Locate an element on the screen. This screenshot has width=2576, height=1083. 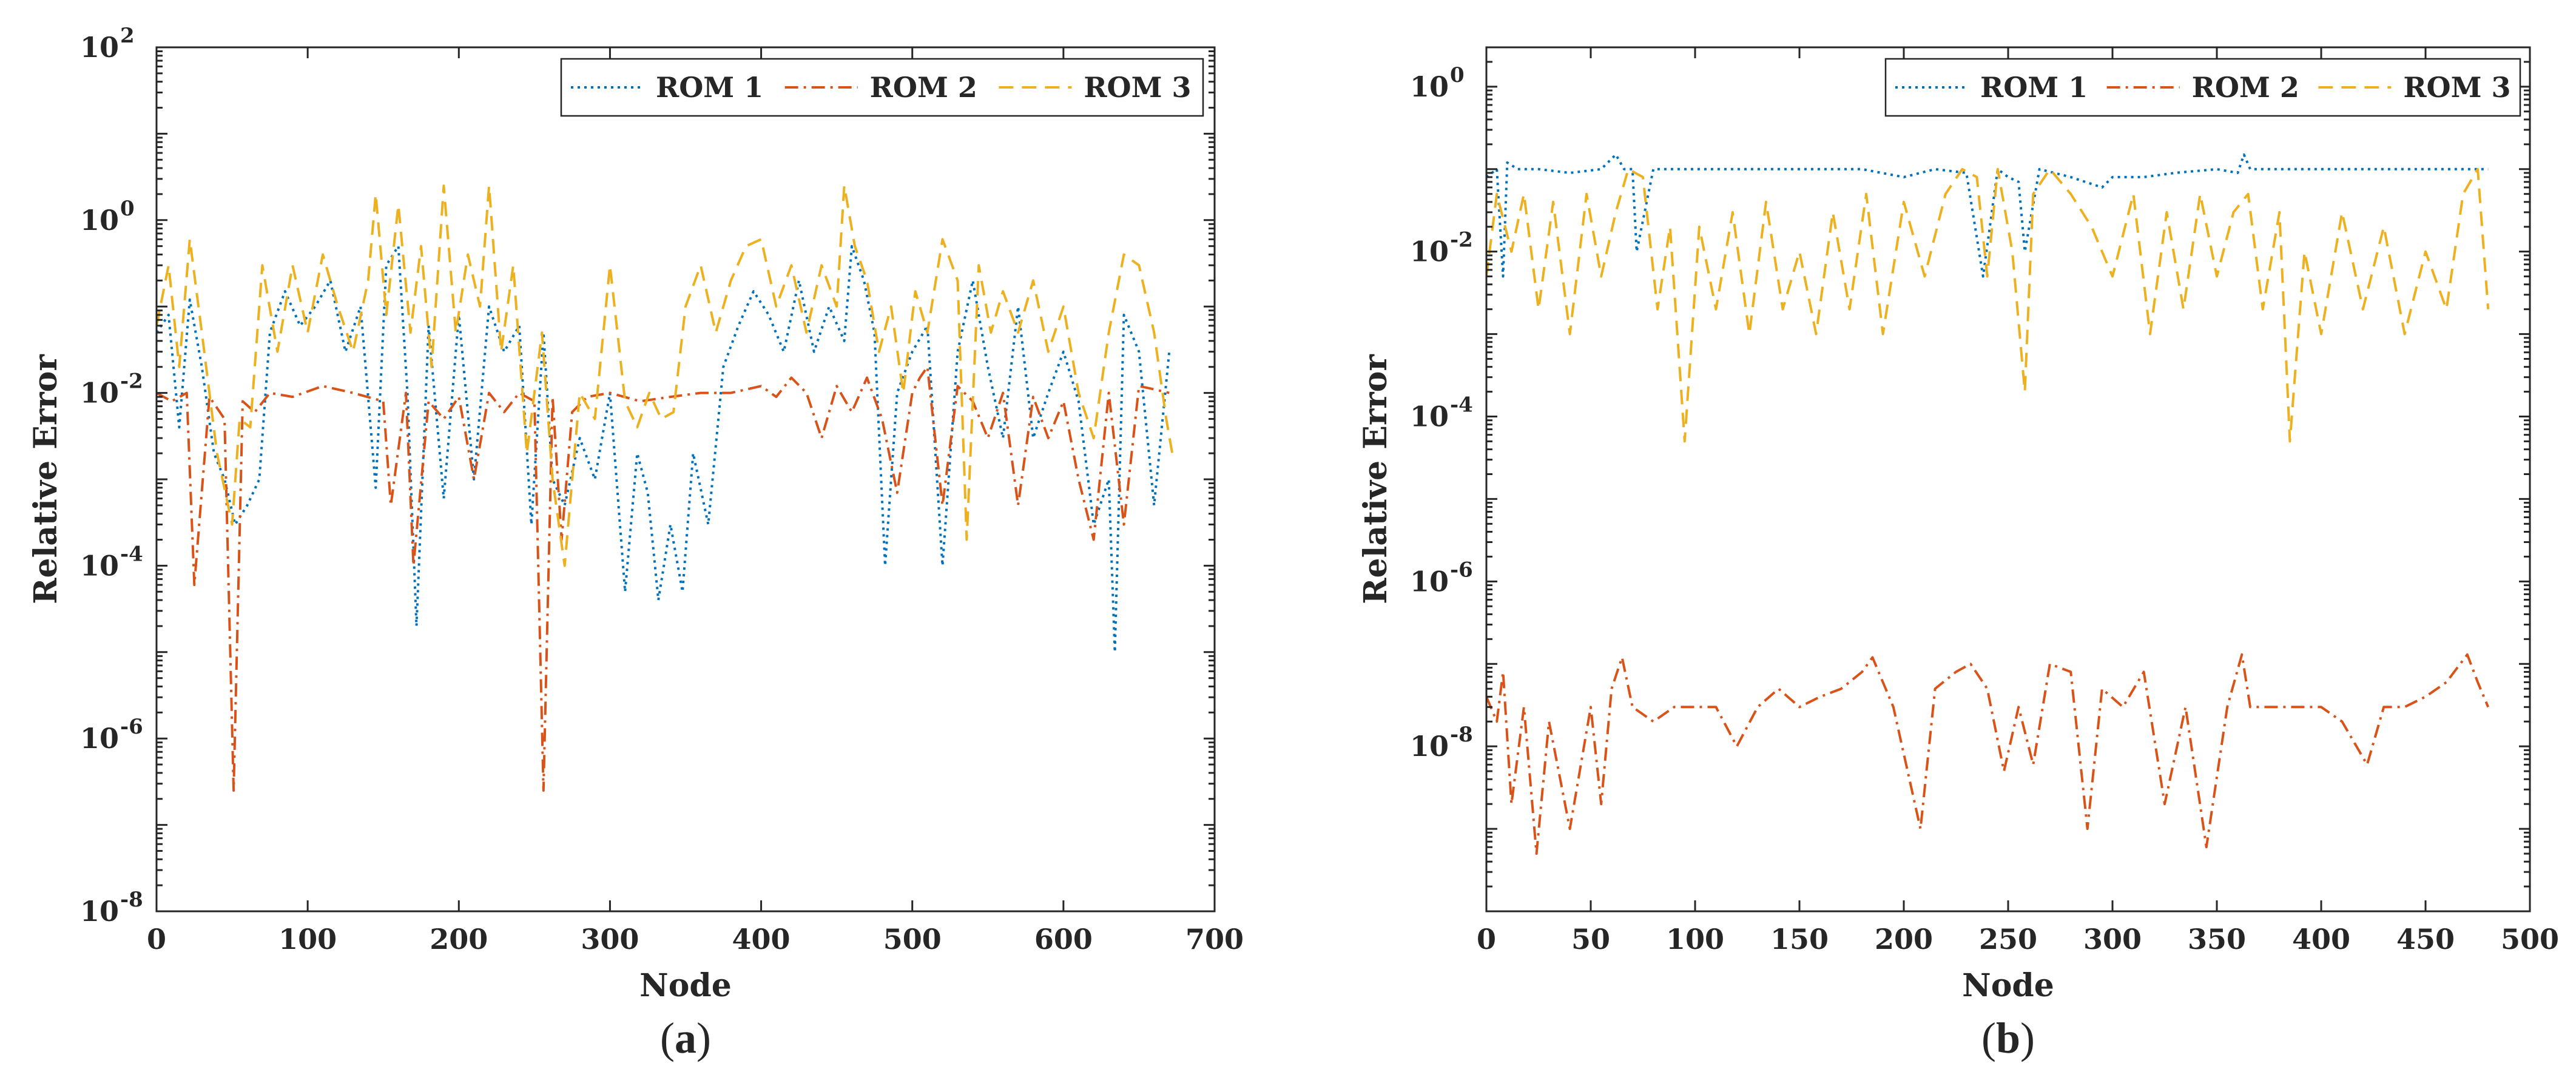
x-tick-label-b: 0 is located at coordinates (1487, 939).